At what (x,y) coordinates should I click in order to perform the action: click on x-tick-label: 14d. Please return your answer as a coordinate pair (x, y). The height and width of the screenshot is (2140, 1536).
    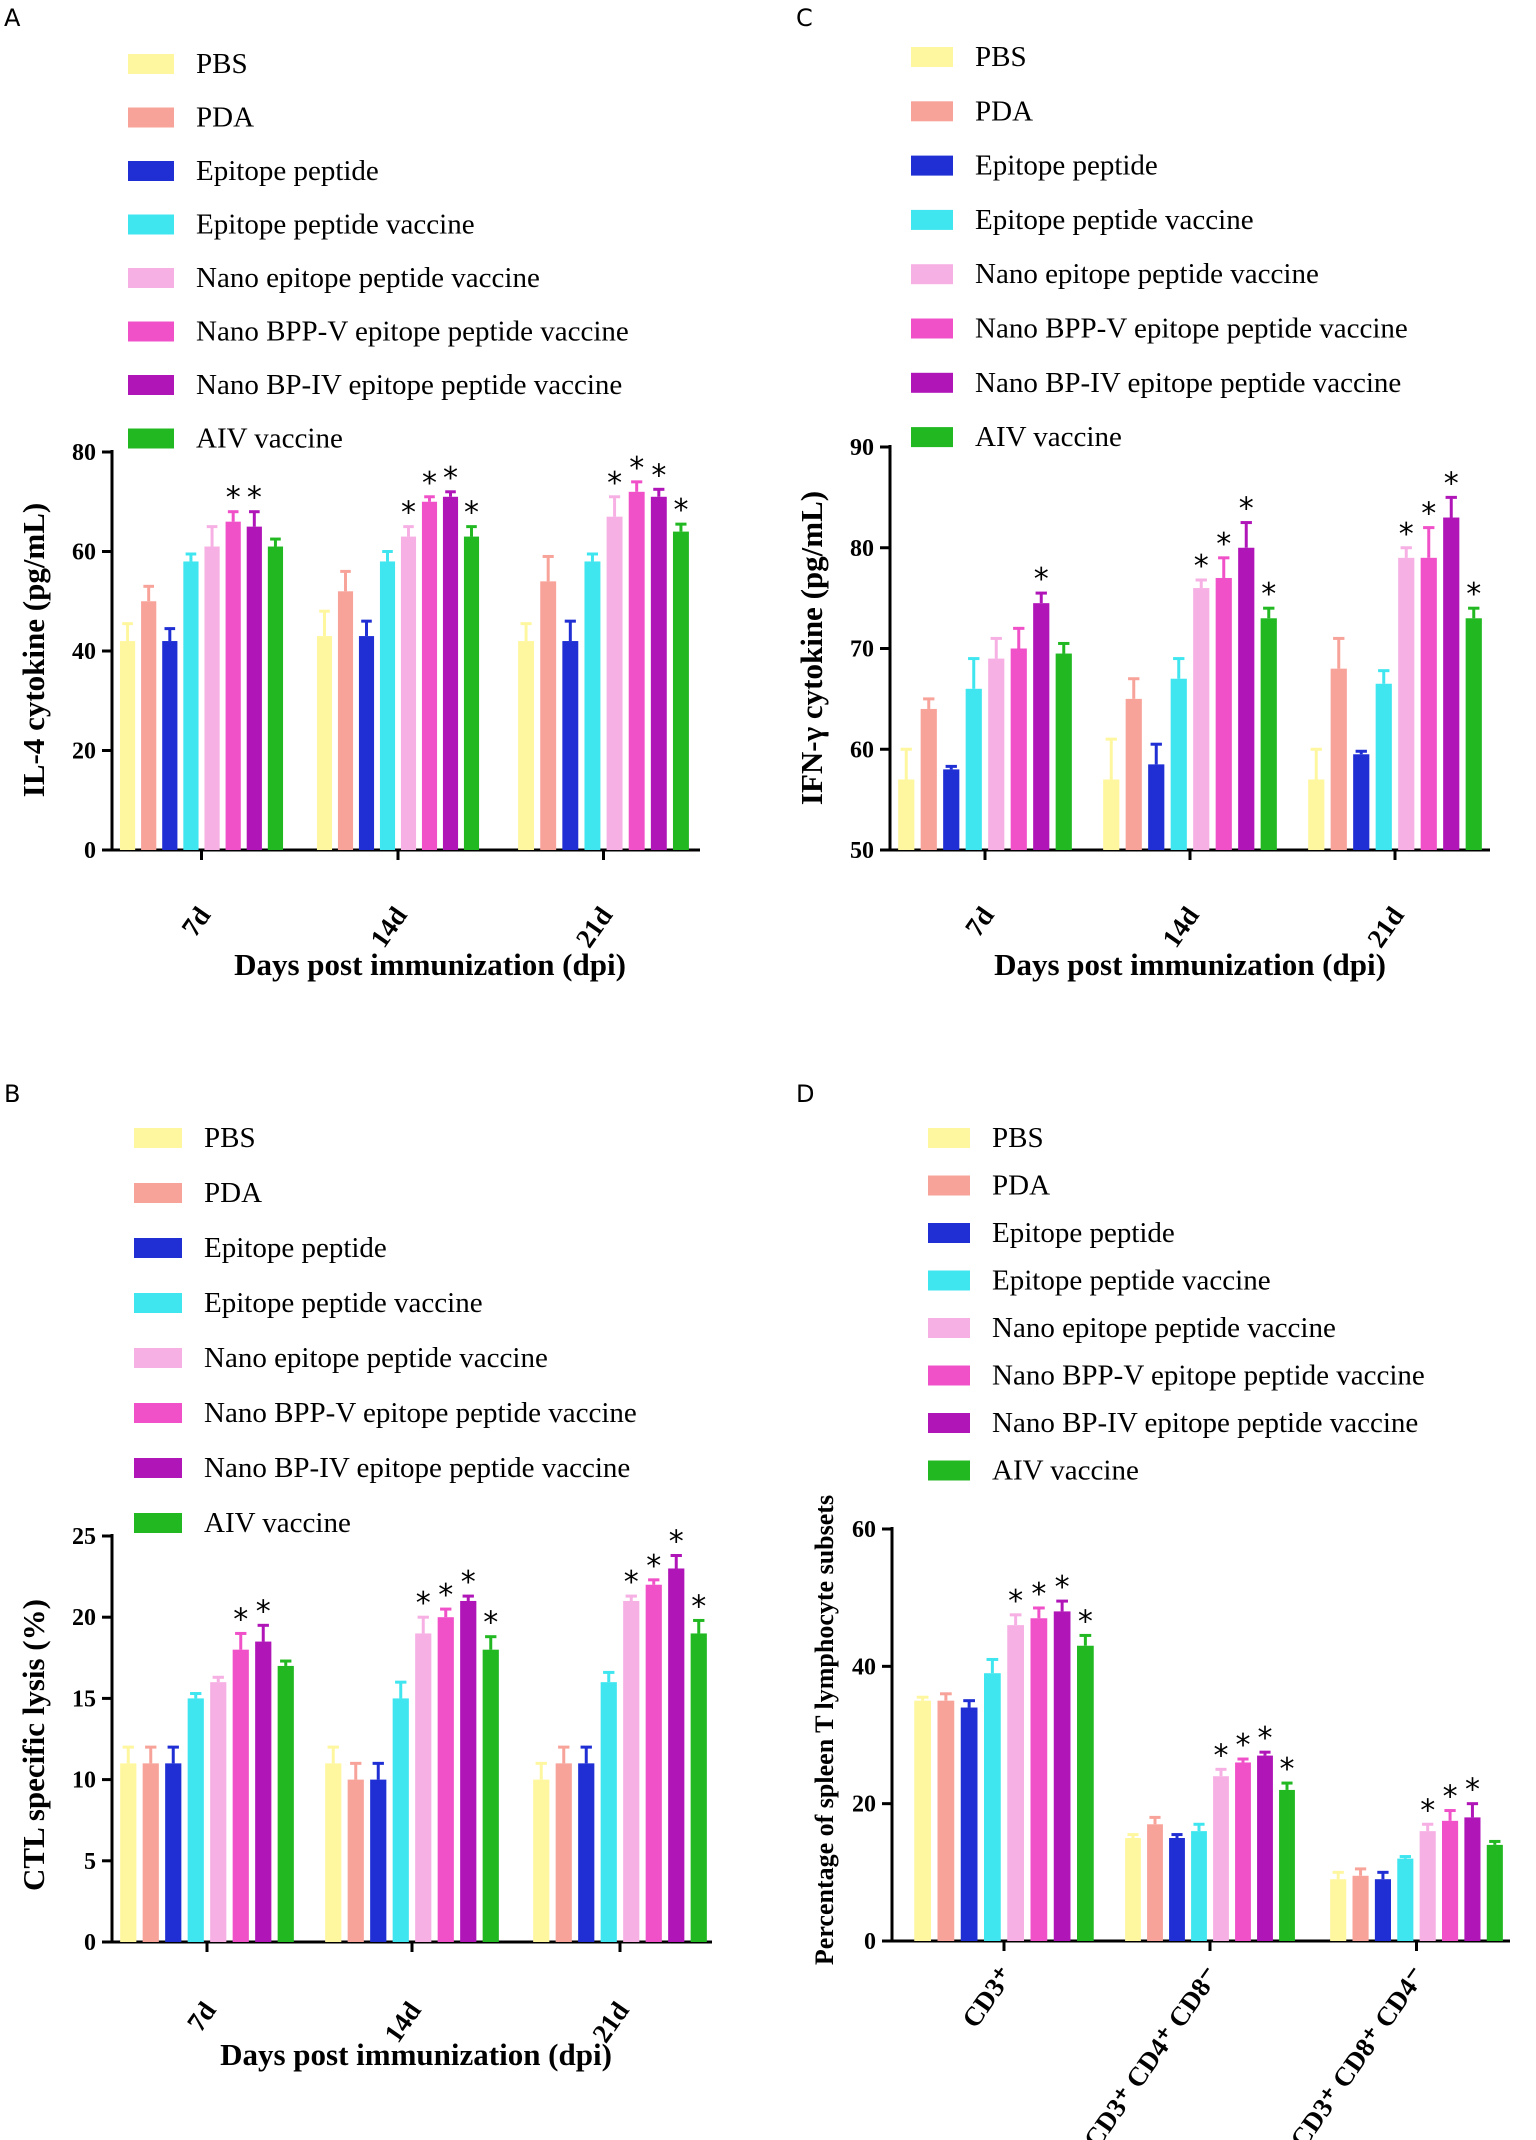
    Looking at the image, I should click on (388, 927).